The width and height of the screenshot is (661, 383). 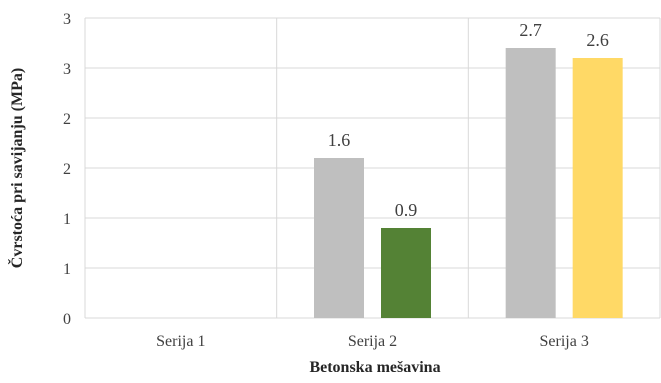 What do you see at coordinates (530, 30) in the screenshot?
I see `bar-value-label: 2.7` at bounding box center [530, 30].